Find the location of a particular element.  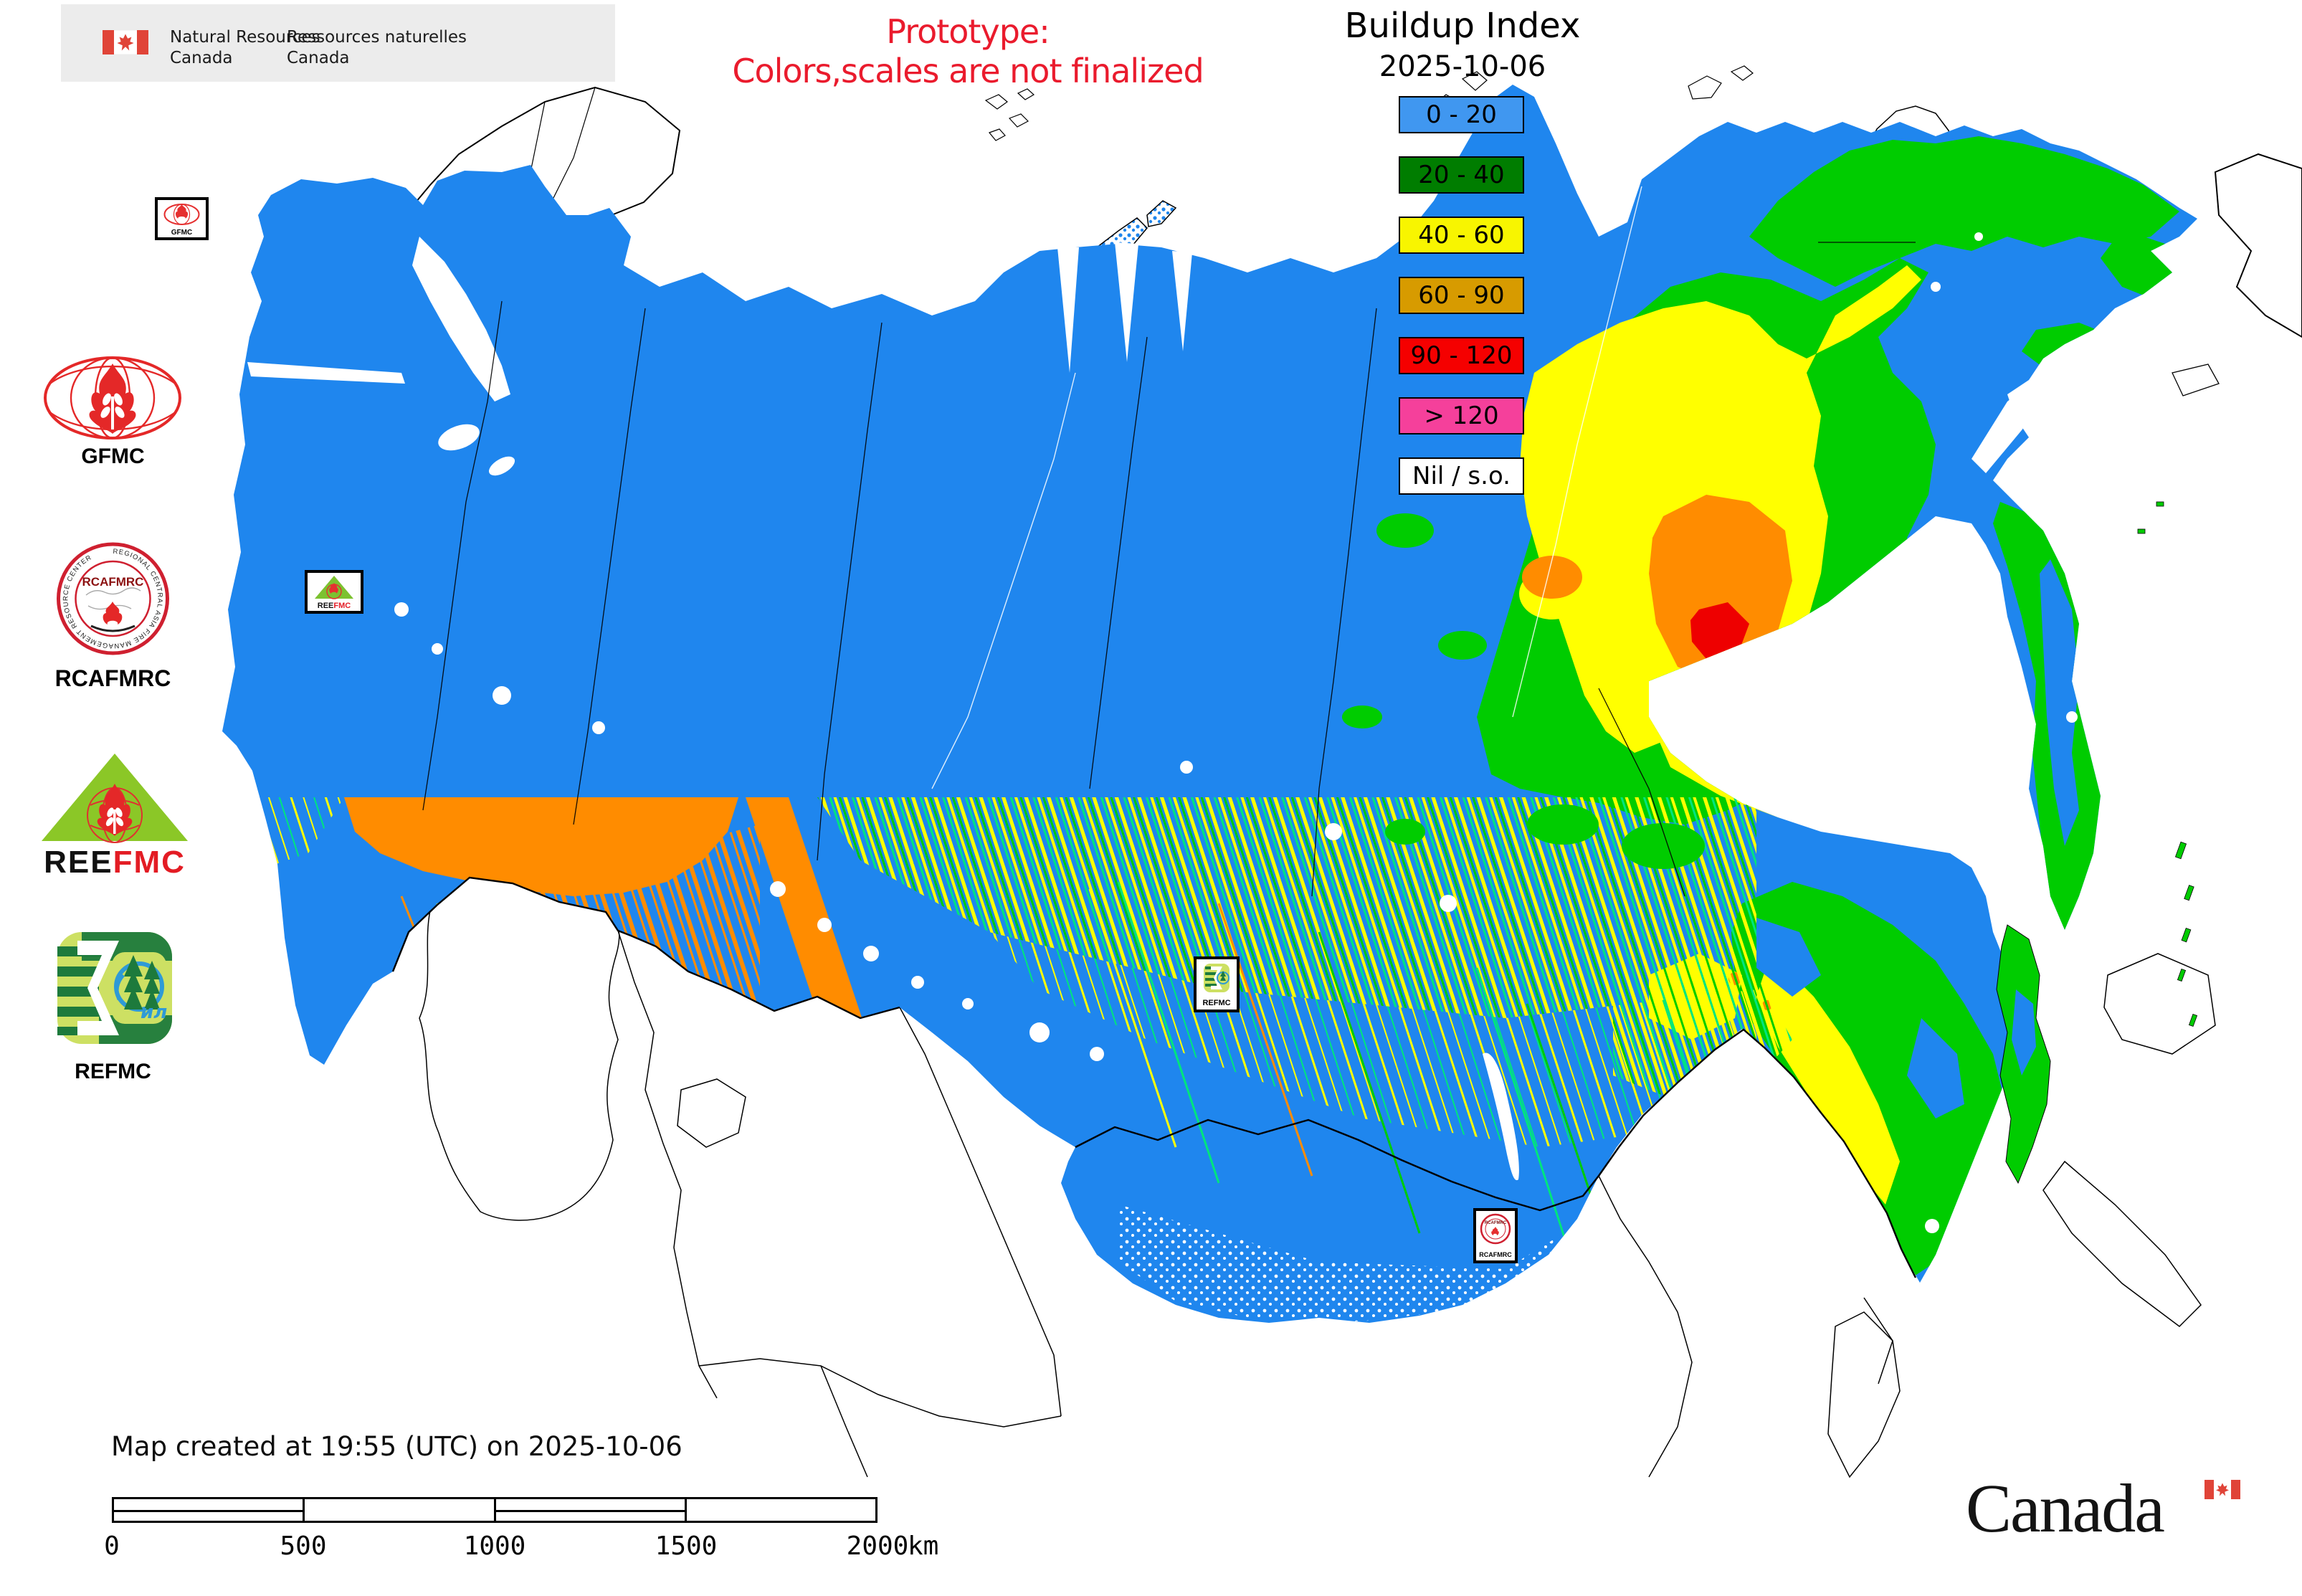

marker-gfmc-label: GFMC is located at coordinates (182, 233).